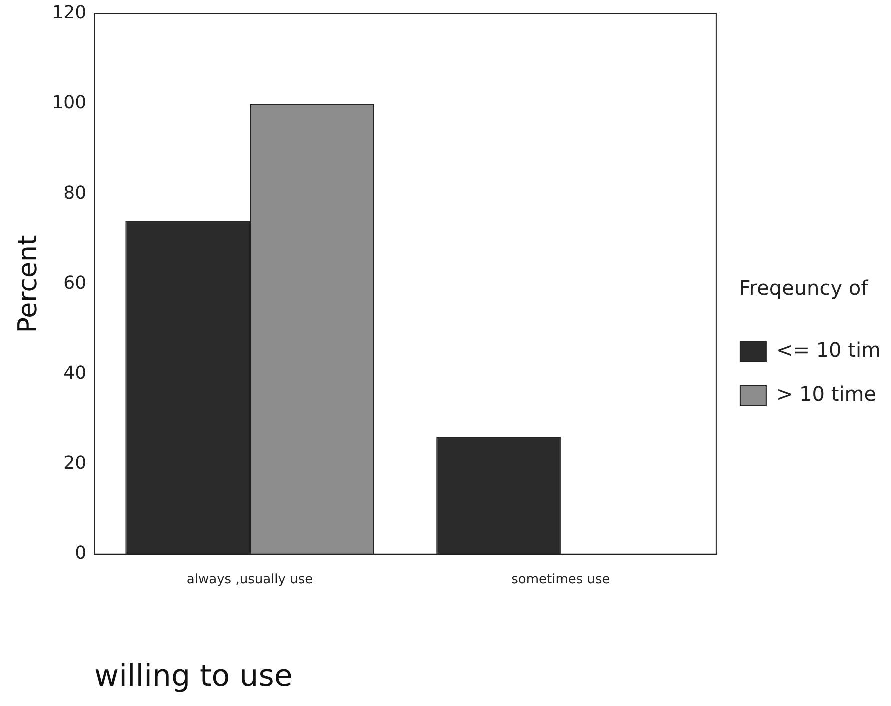 This screenshot has width=891, height=706. I want to click on legend-title: Freqeuncy of, so click(804, 288).